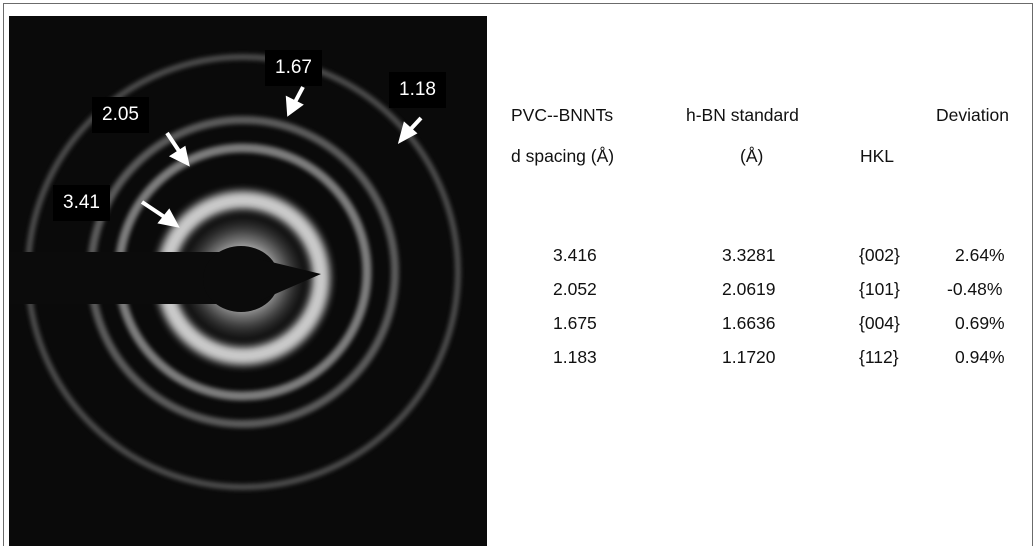 This screenshot has height=546, width=1036. Describe the element at coordinates (417, 90) in the screenshot. I see `ring-label-1-18: 1.18` at that location.